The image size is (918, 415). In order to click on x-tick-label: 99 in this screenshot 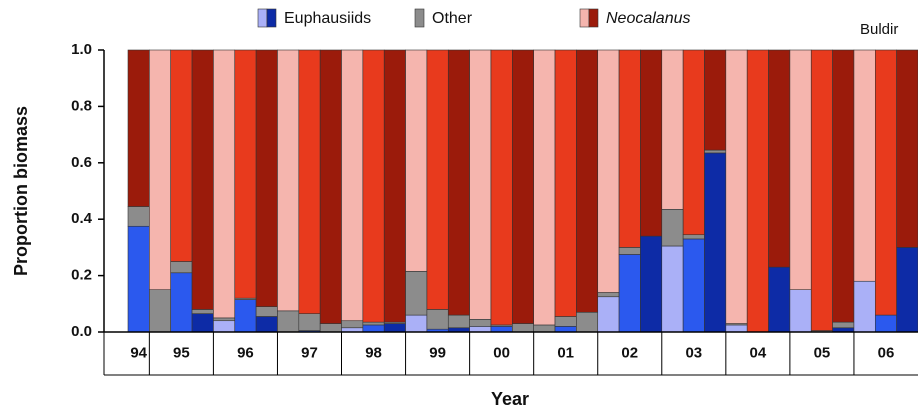, I will do `click(437, 352)`.